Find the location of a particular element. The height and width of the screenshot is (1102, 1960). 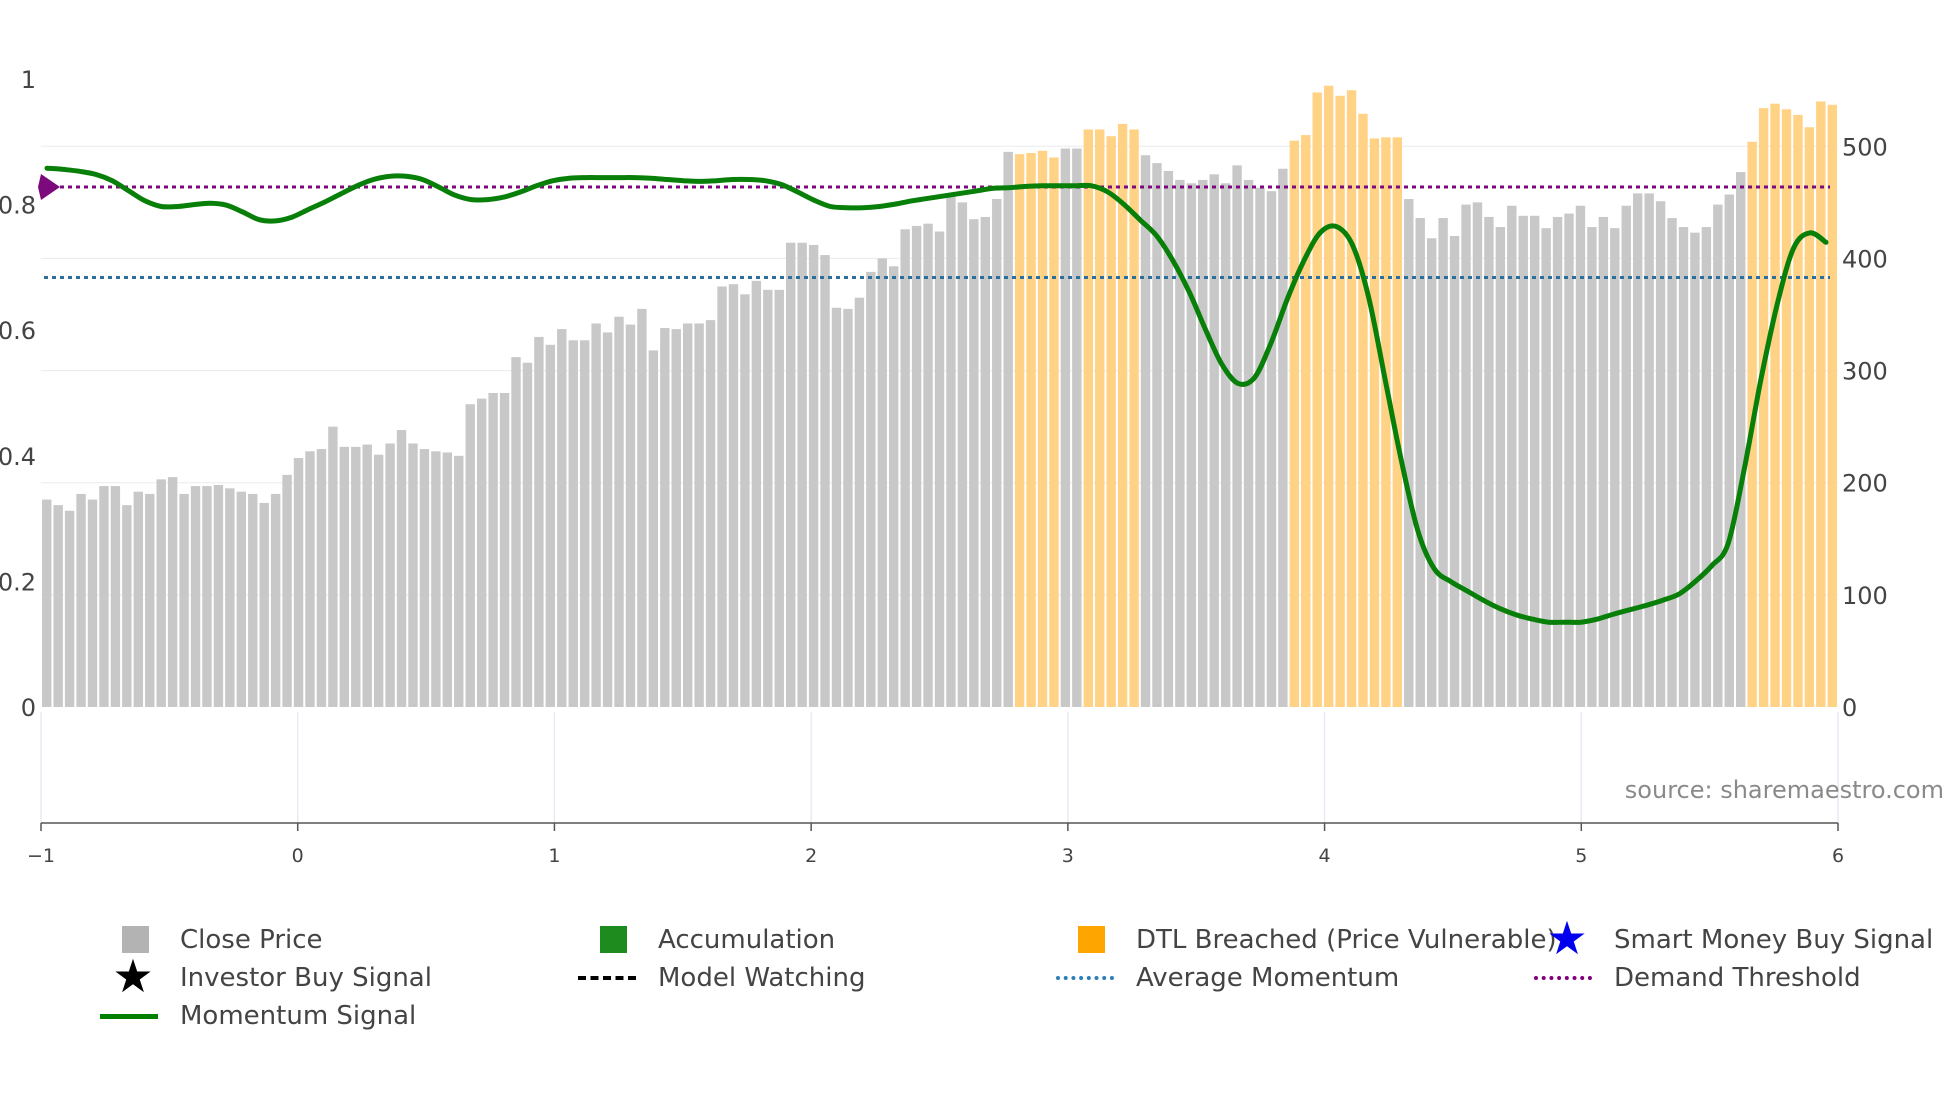

y-right-tick-label: 200 is located at coordinates (1865, 484).